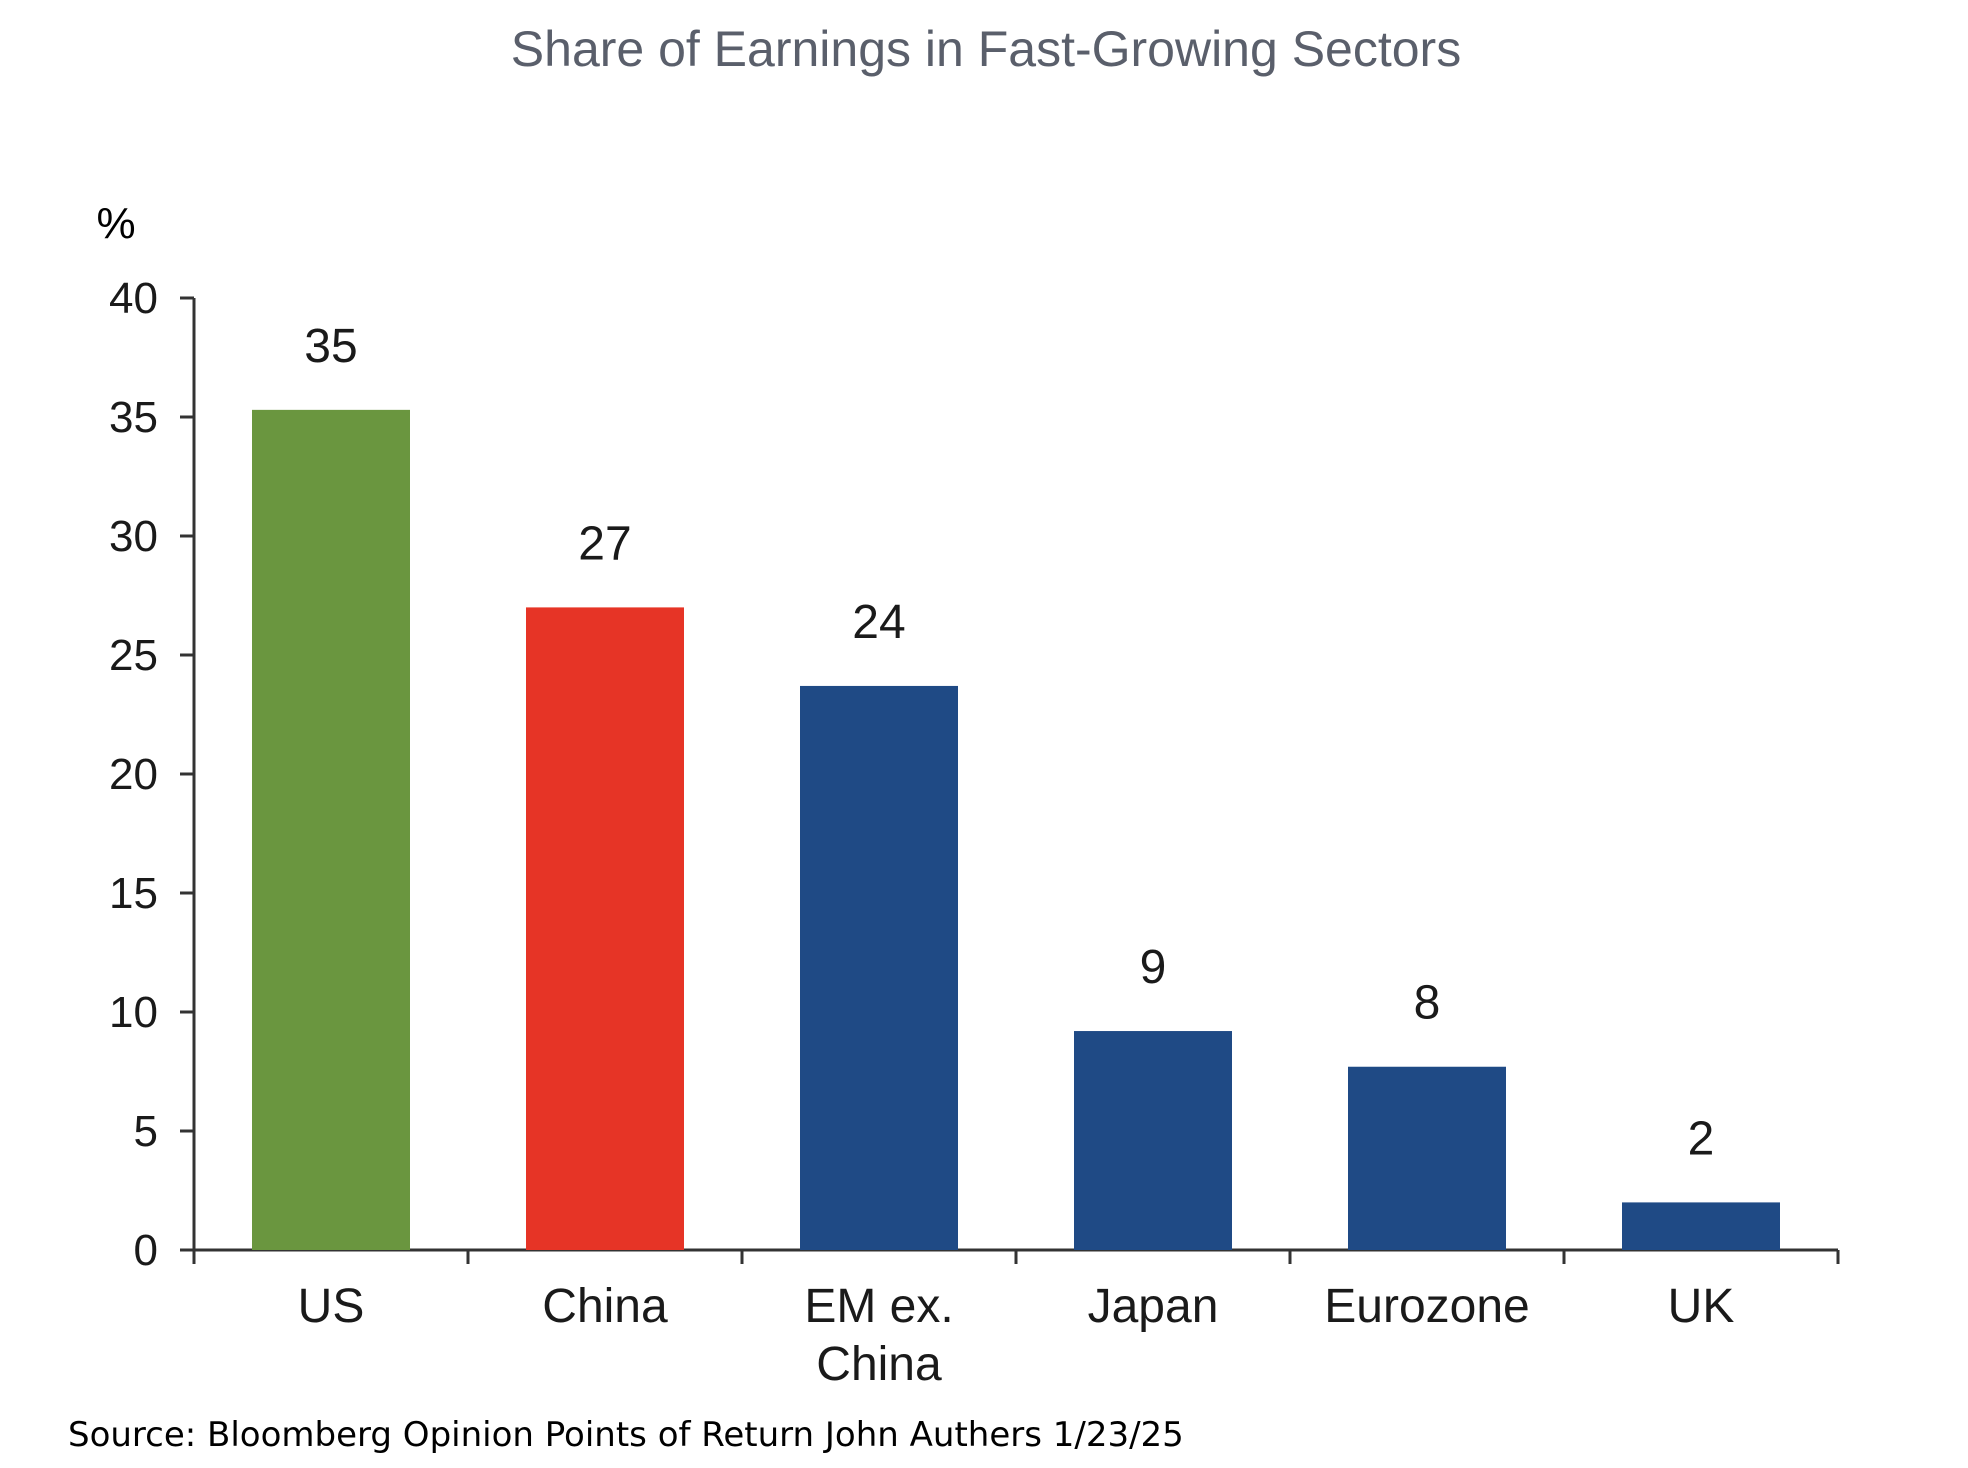 Image resolution: width=1968 pixels, height=1468 pixels. What do you see at coordinates (133, 536) in the screenshot?
I see `y-tick-label: 30` at bounding box center [133, 536].